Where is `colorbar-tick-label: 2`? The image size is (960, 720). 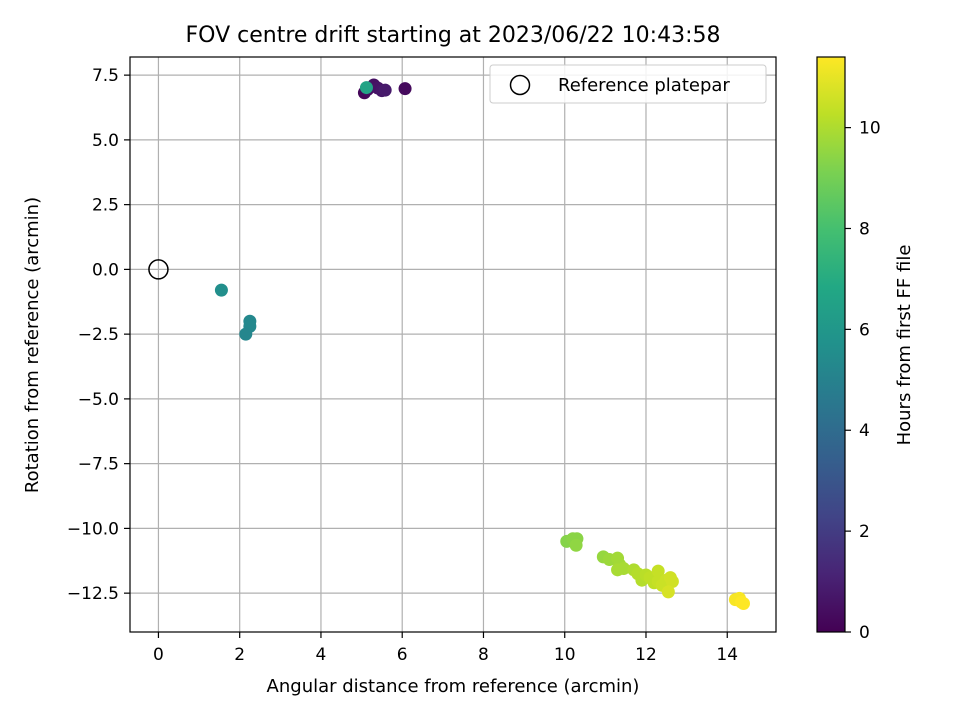
colorbar-tick-label: 2 is located at coordinates (864, 532).